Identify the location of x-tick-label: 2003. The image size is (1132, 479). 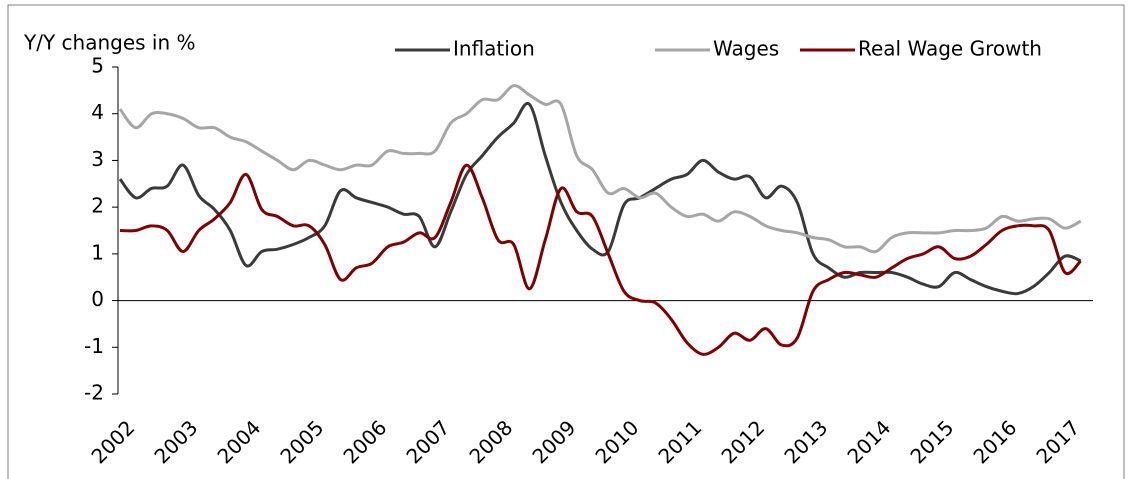
(175, 441).